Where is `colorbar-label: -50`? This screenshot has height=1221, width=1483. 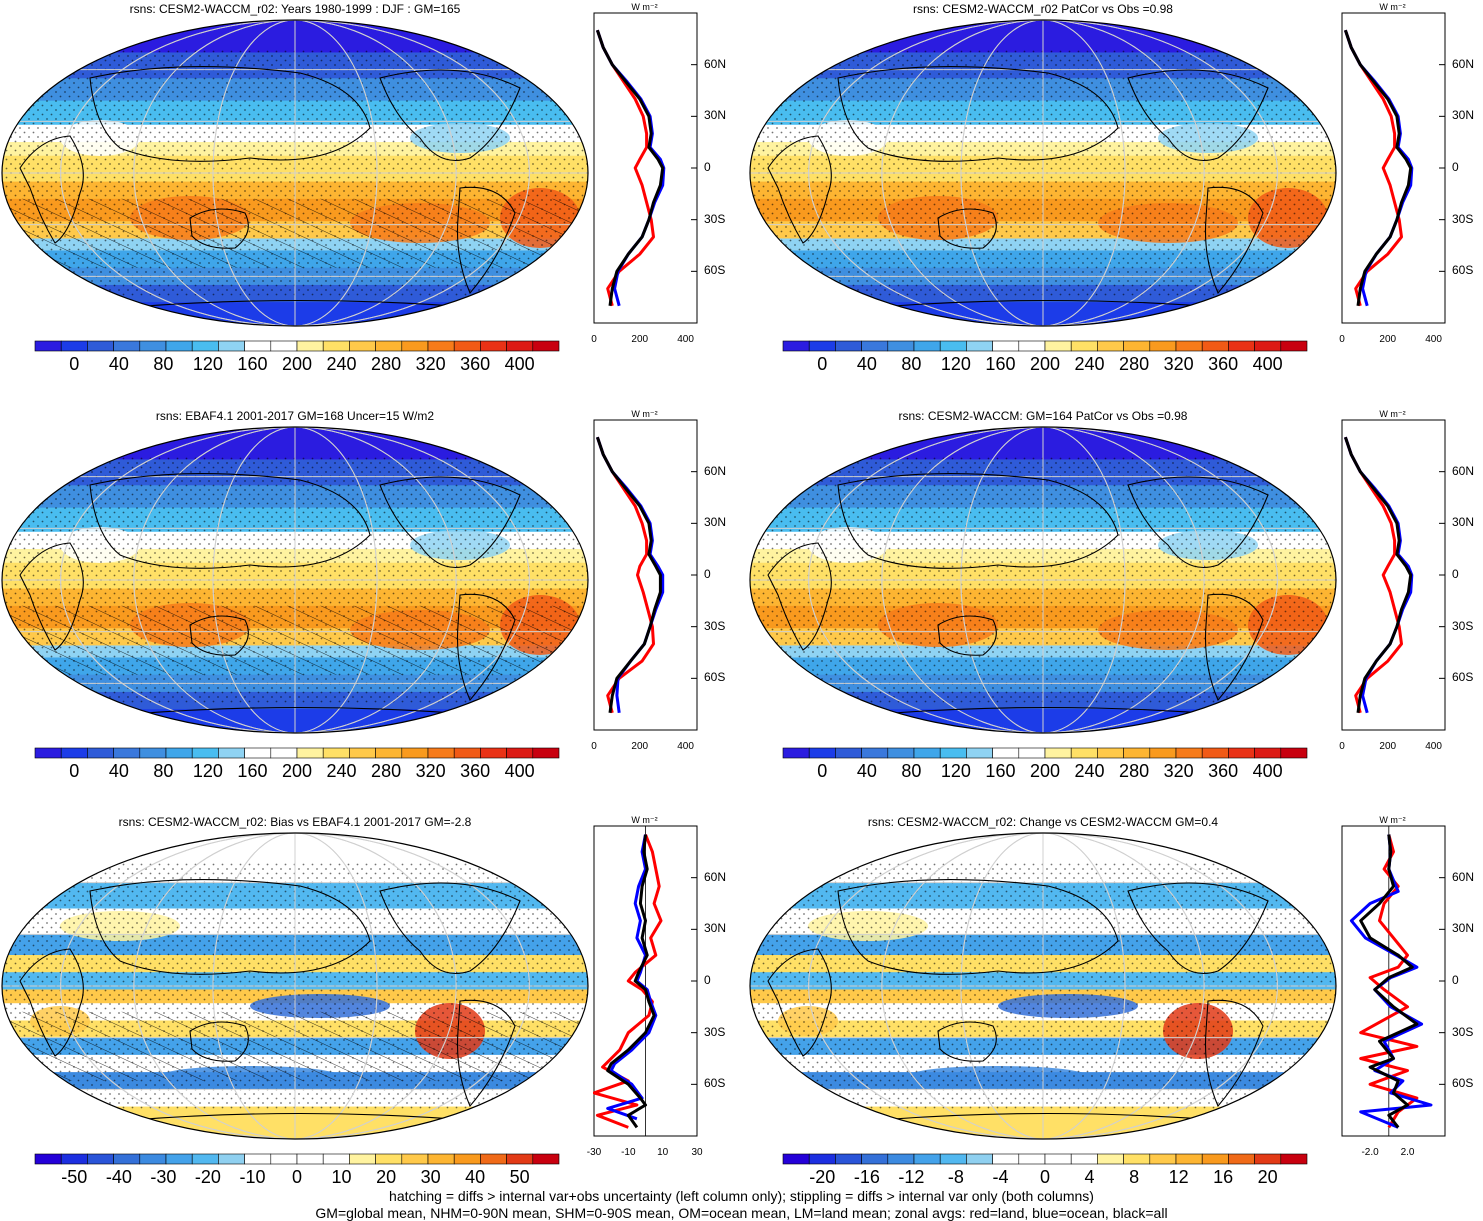
colorbar-label: -50 is located at coordinates (74, 1177).